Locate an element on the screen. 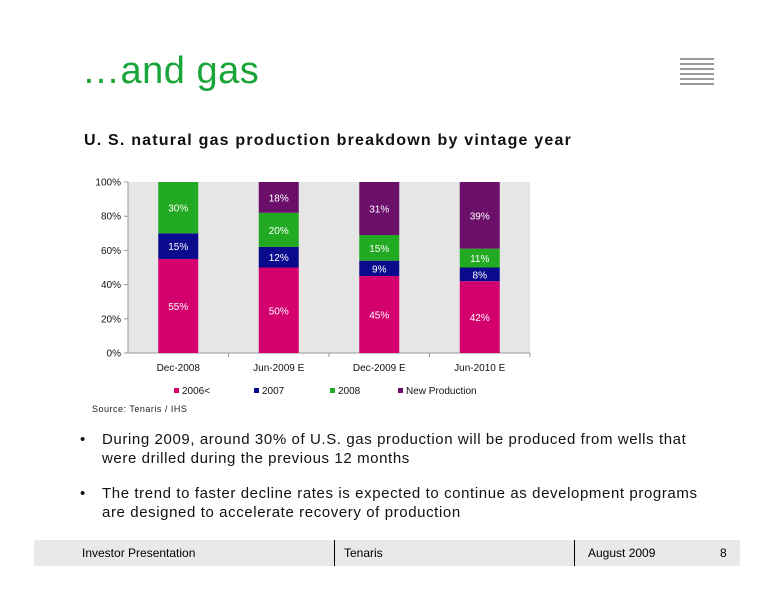  y-tick-label: 40% is located at coordinates (111, 285).